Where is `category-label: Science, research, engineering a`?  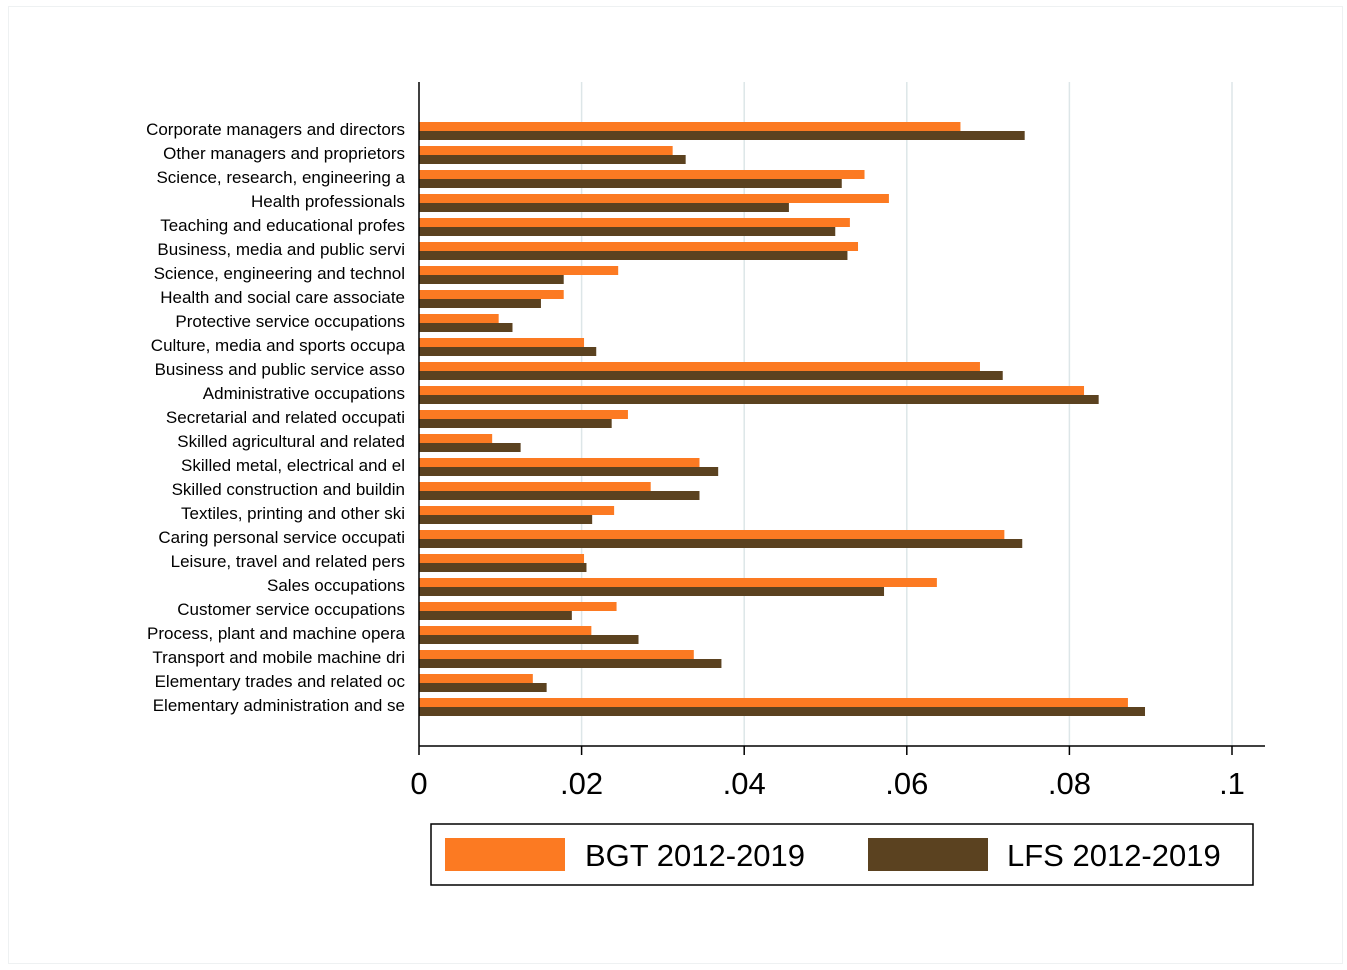
category-label: Science, research, engineering a is located at coordinates (280, 177).